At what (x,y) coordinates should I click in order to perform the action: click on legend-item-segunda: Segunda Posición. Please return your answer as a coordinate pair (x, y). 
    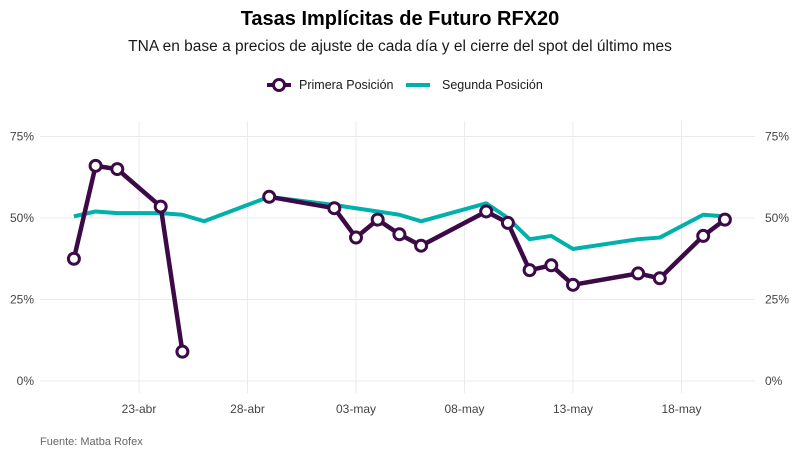
    Looking at the image, I should click on (474, 85).